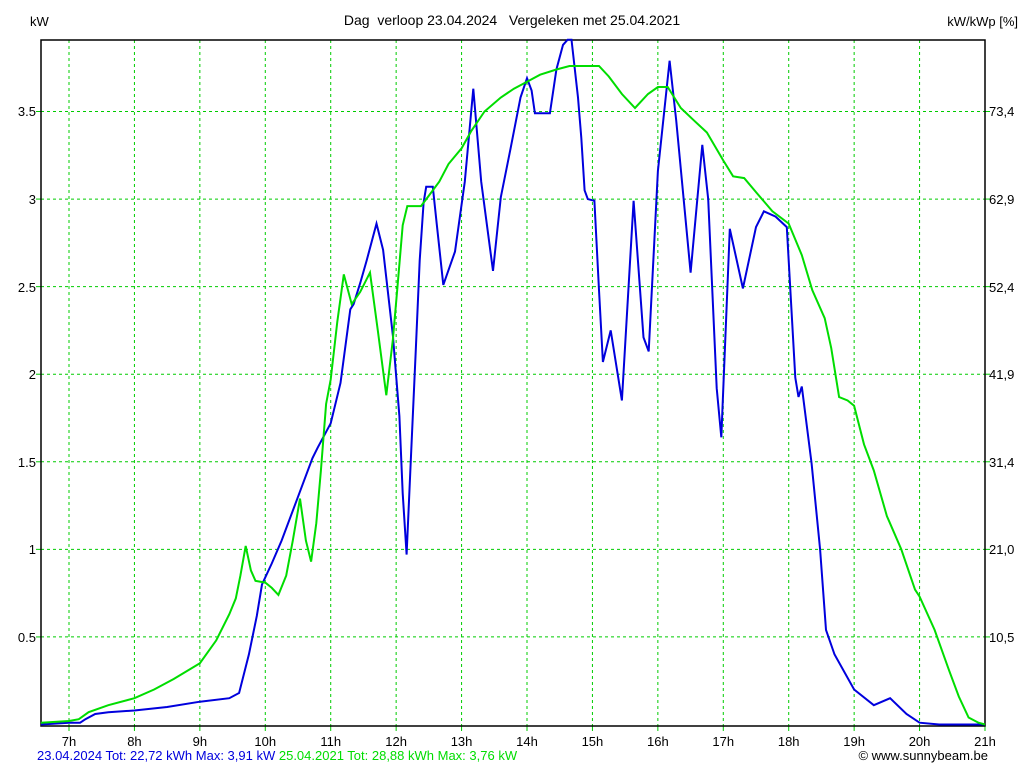 This screenshot has height=768, width=1024. I want to click on x-tick-label: 12h, so click(396, 741).